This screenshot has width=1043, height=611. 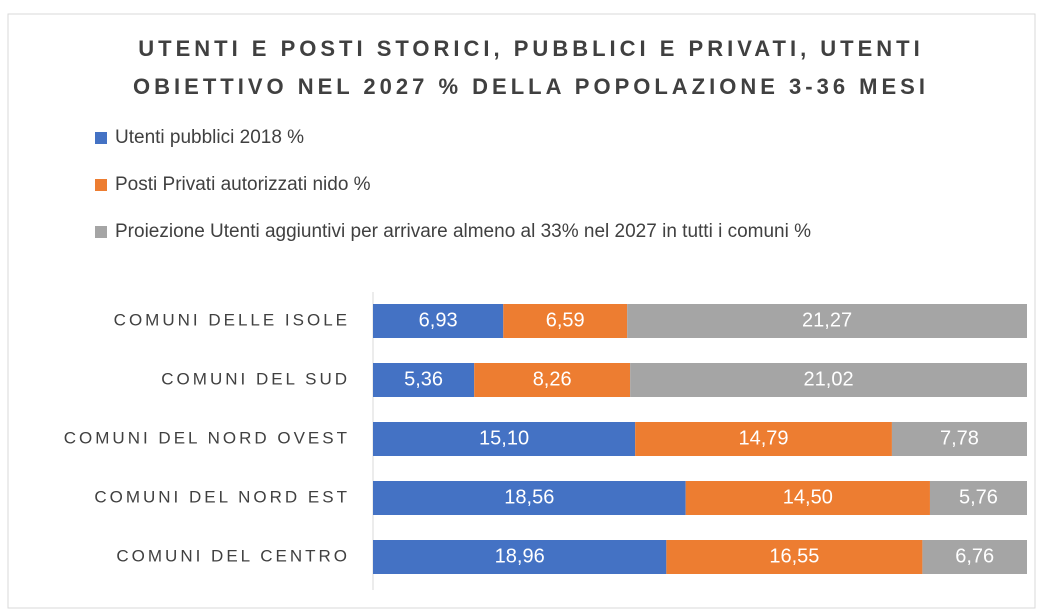 I want to click on value-label: 21,27, so click(x=827, y=320).